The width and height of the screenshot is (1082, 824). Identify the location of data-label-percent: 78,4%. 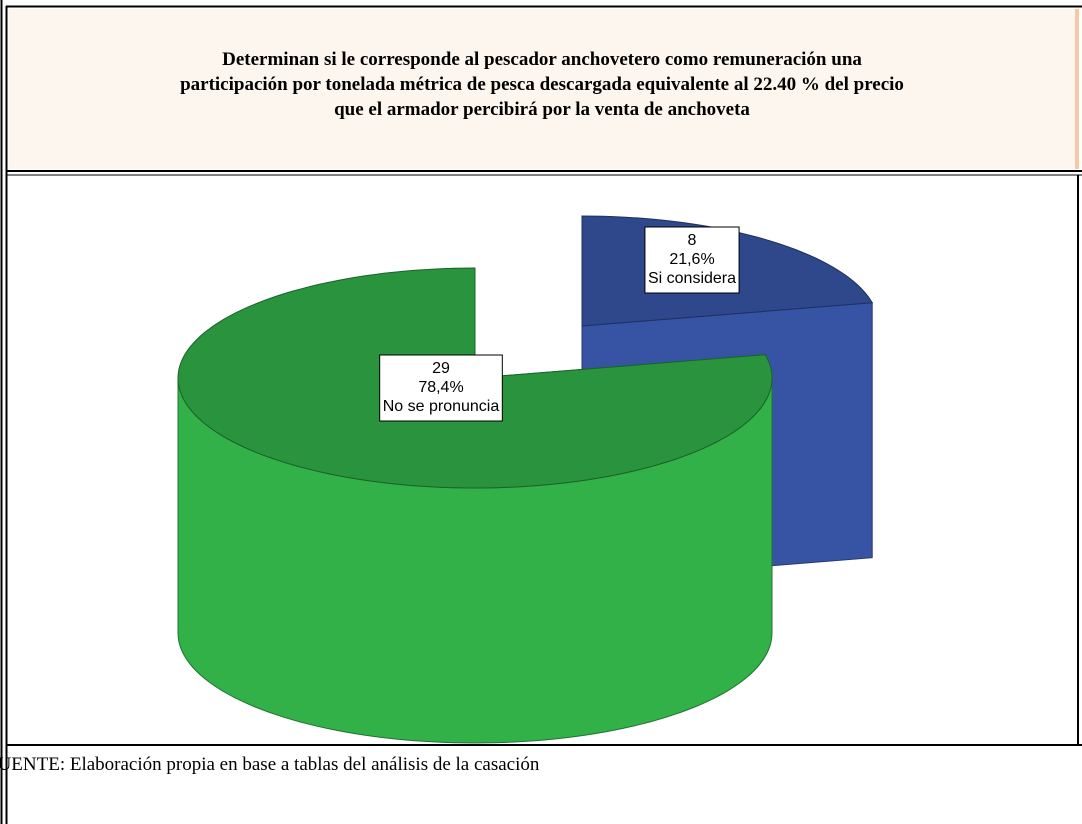
(440, 387).